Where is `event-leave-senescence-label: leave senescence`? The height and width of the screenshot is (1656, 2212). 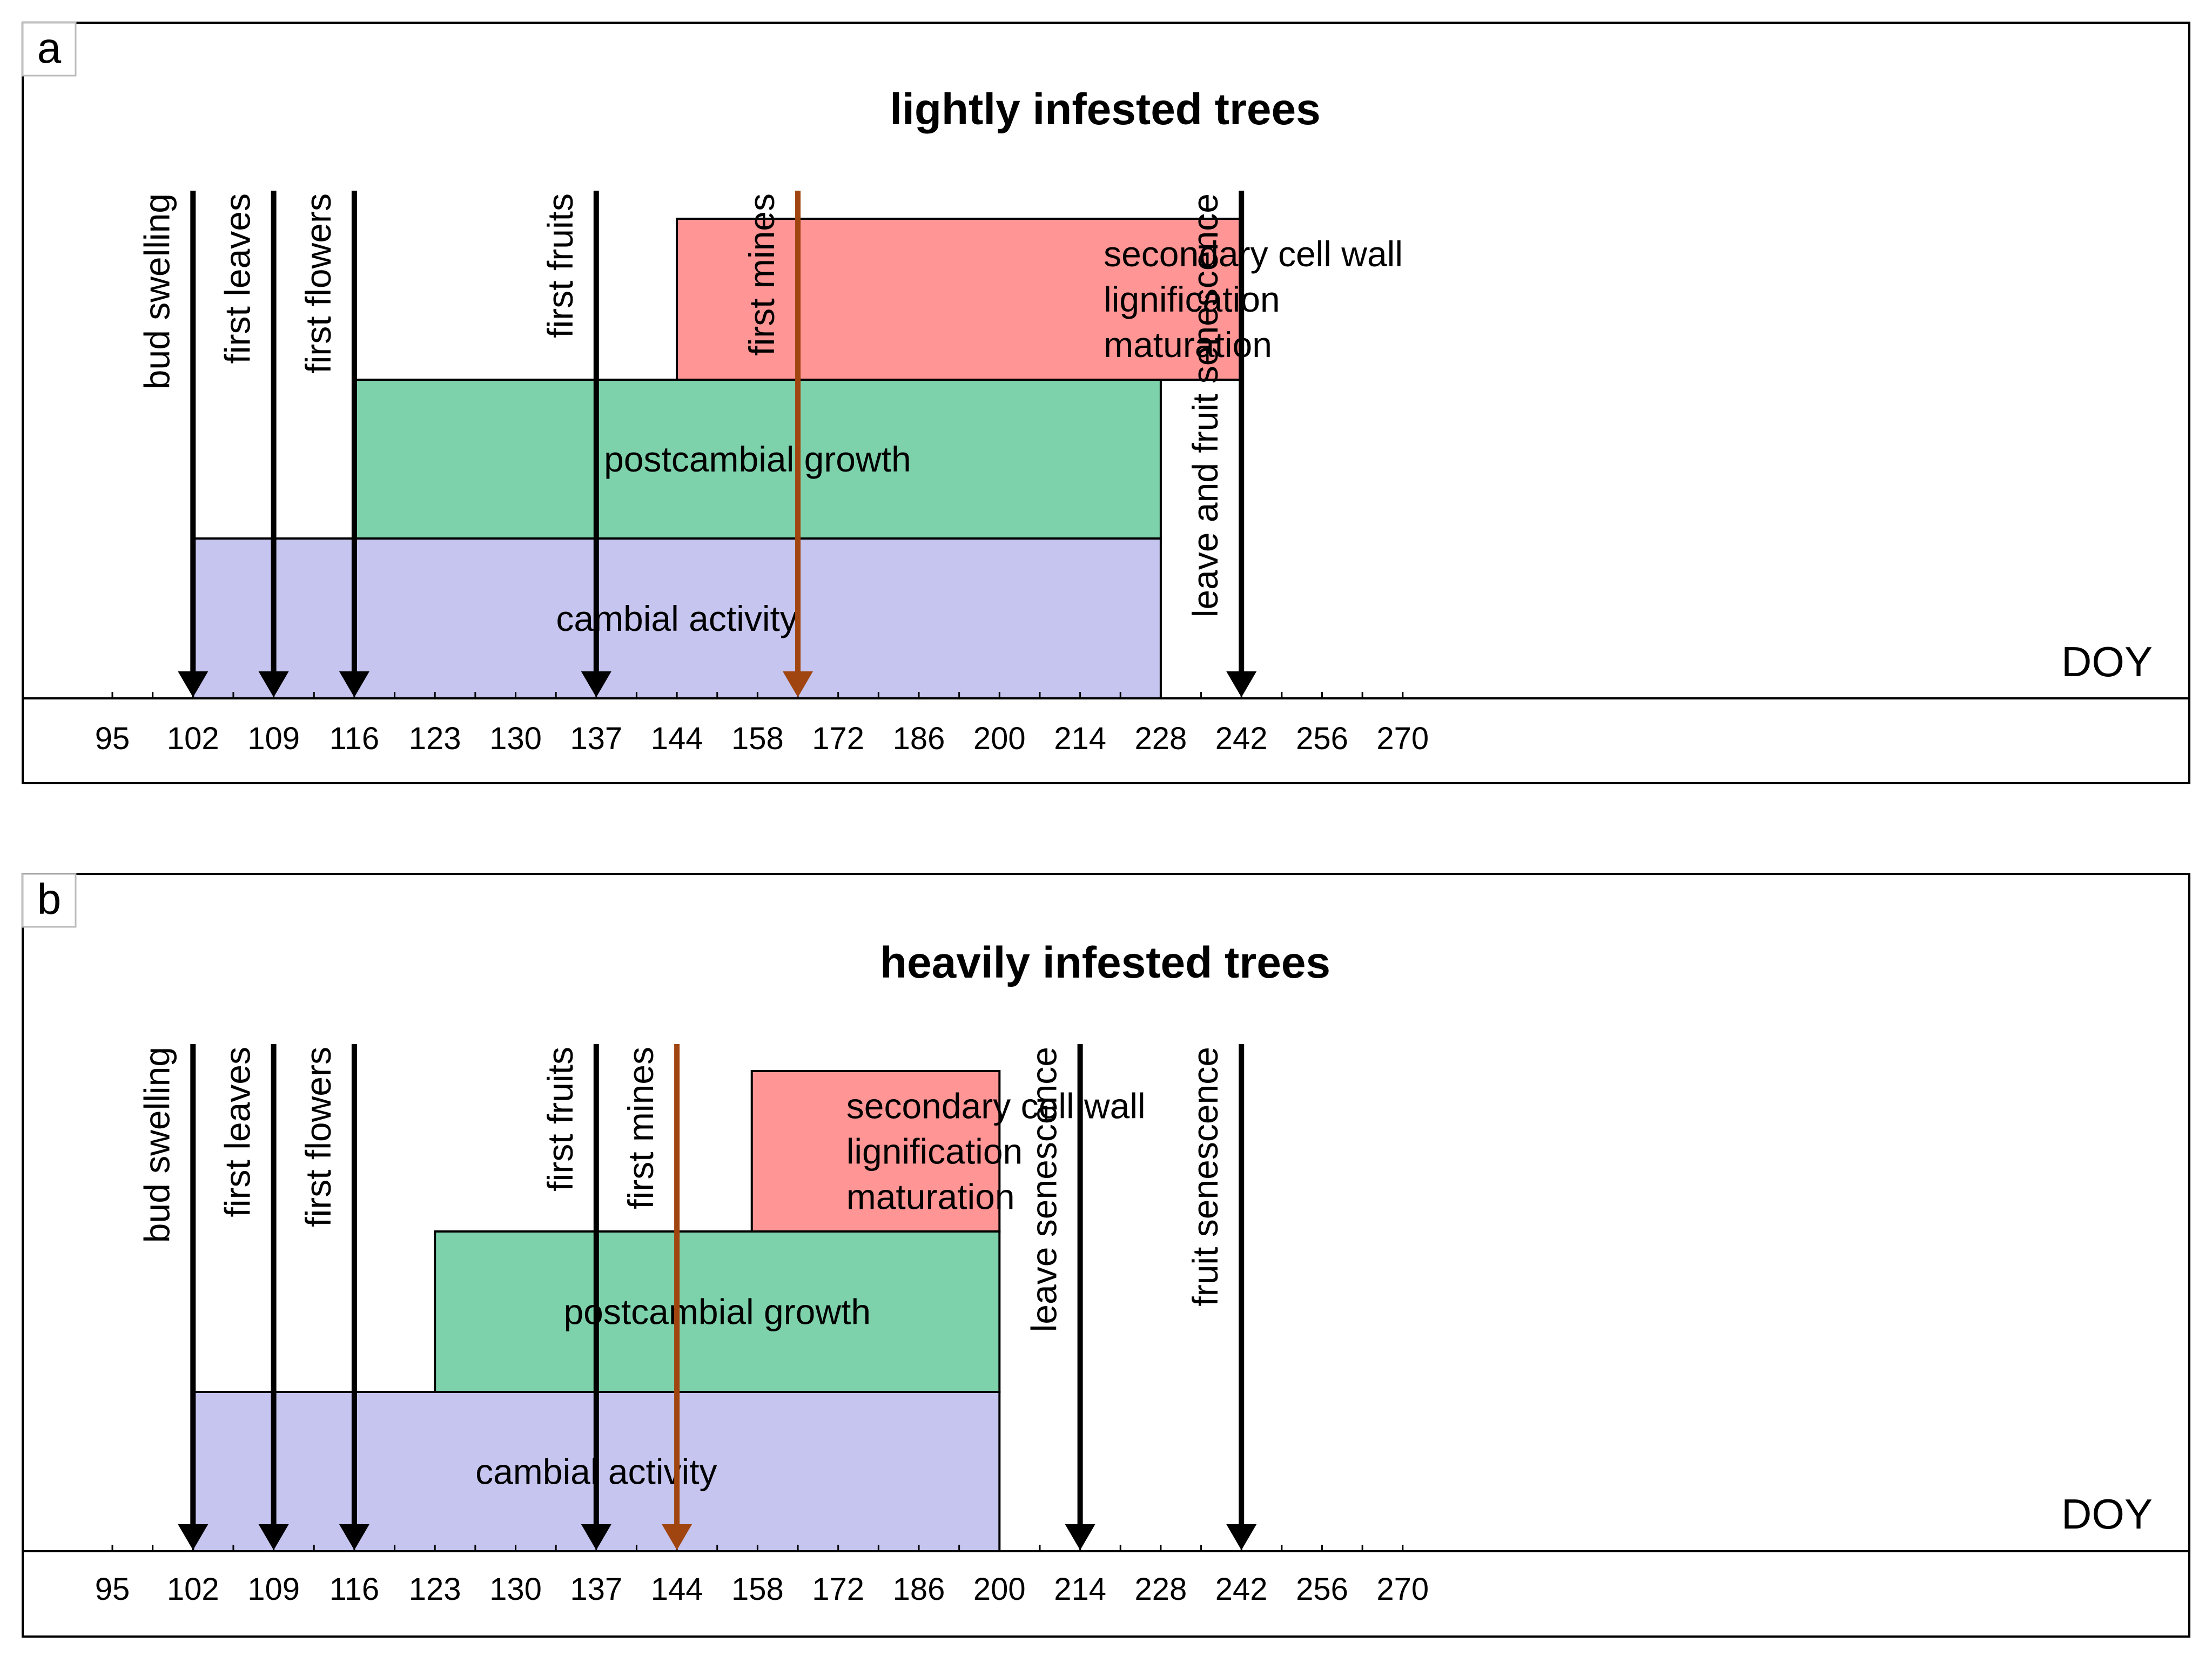 event-leave-senescence-label: leave senescence is located at coordinates (1044, 1189).